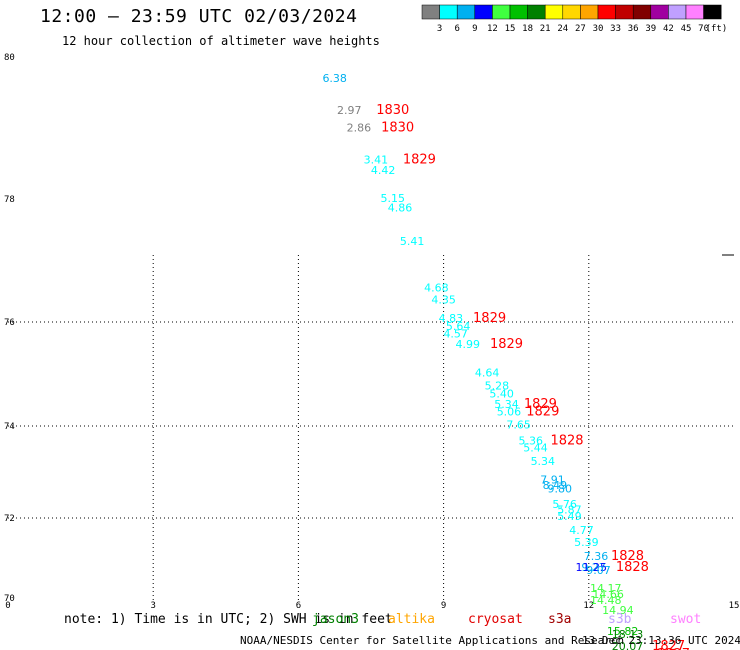 This screenshot has width=740, height=650. I want to click on x-tick-label: 12, so click(588, 606).